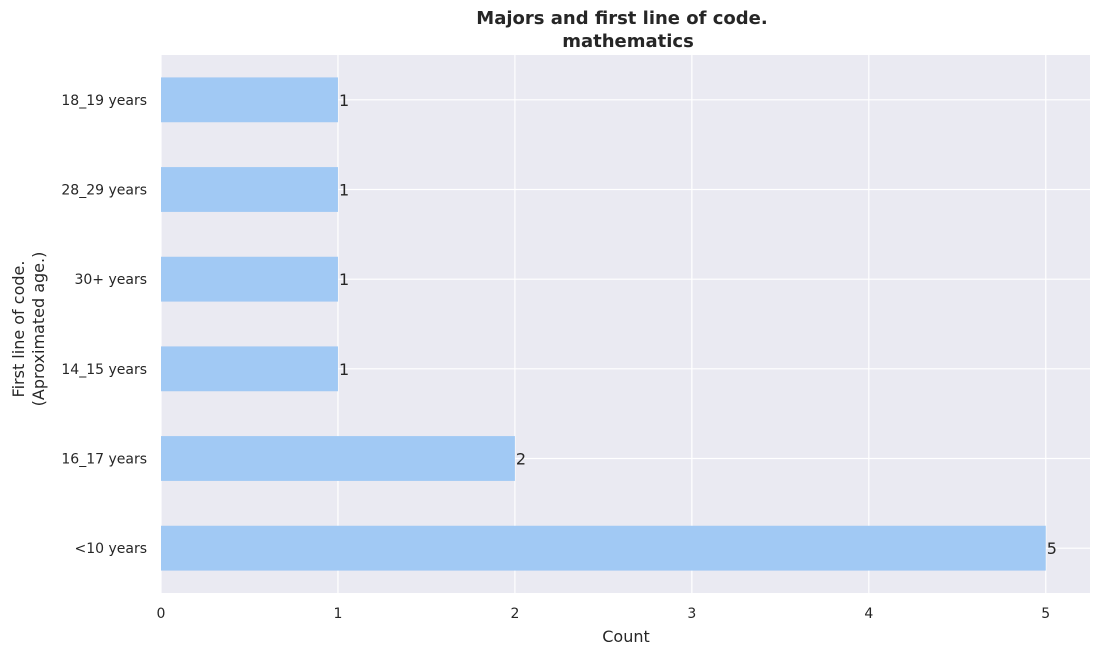 The image size is (1100, 656). What do you see at coordinates (38, 329) in the screenshot?
I see `y-axis-label-line2: (Aproximated age.)` at bounding box center [38, 329].